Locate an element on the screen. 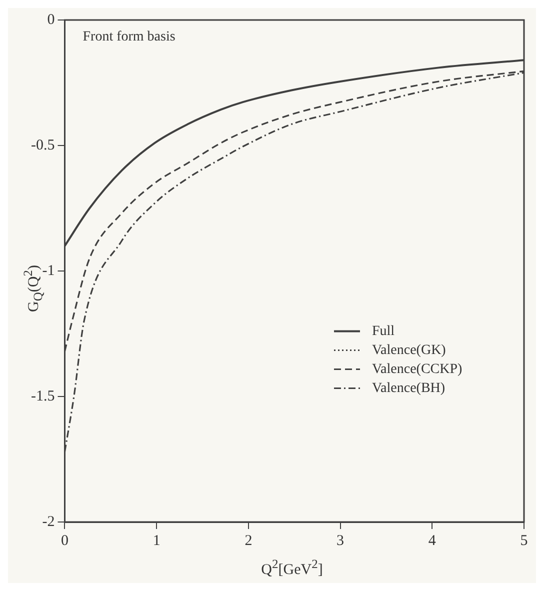 The height and width of the screenshot is (591, 544). y-tick-label: 0 is located at coordinates (51, 20).